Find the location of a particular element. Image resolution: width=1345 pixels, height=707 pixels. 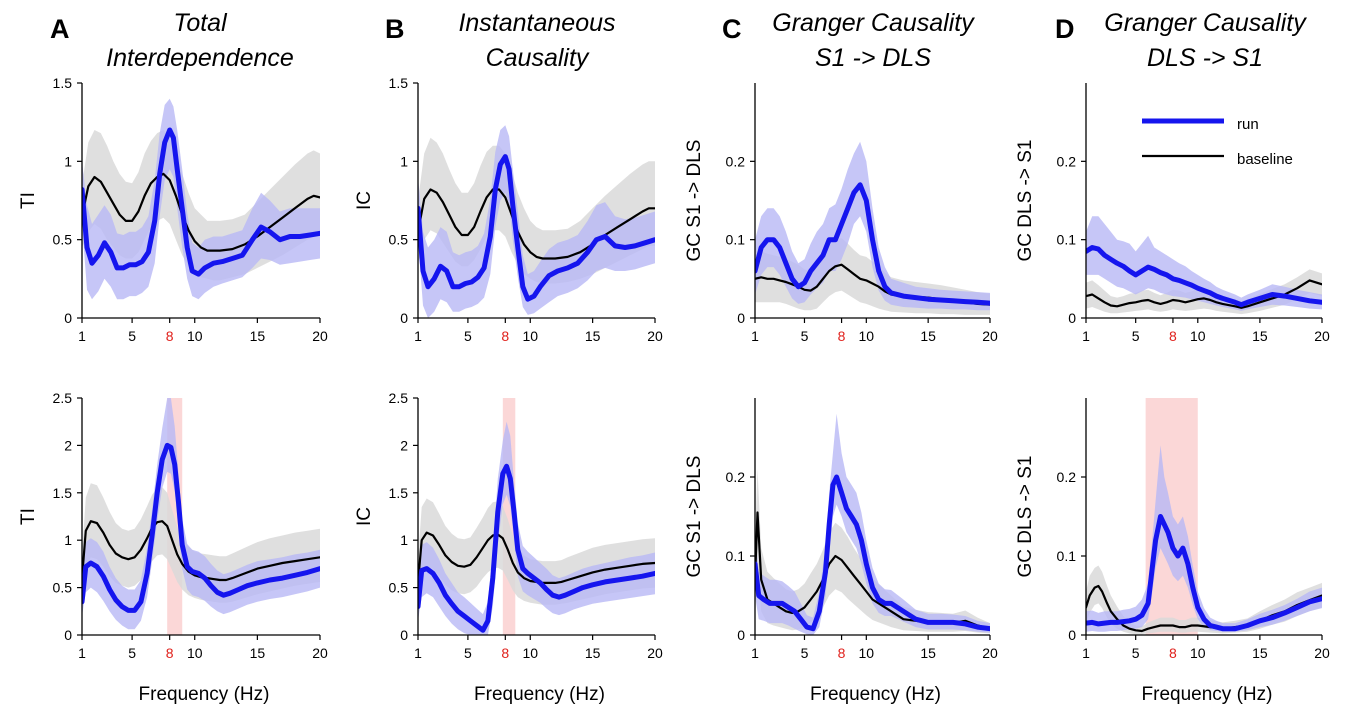

y-axis-label: IC is located at coordinates (364, 200).